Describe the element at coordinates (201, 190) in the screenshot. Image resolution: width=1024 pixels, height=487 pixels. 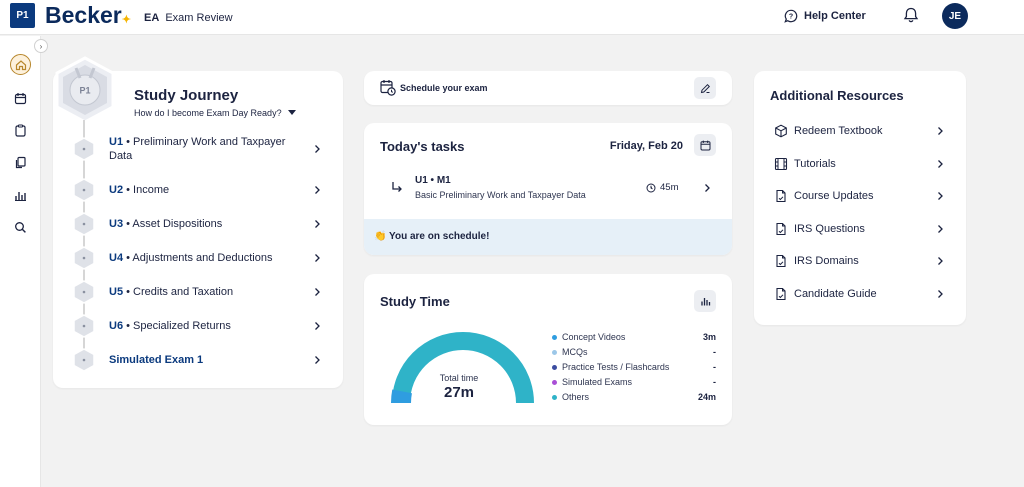
I see `unit-label: U2 • Income` at that location.